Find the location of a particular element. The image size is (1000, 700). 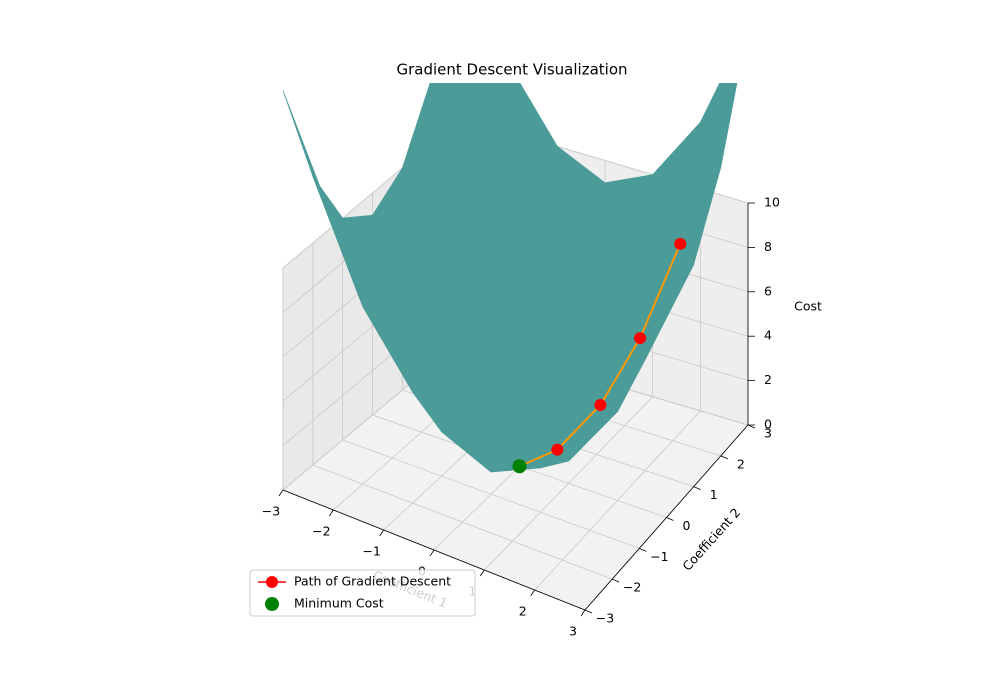

legend-label: Minimum Cost is located at coordinates (339, 603).